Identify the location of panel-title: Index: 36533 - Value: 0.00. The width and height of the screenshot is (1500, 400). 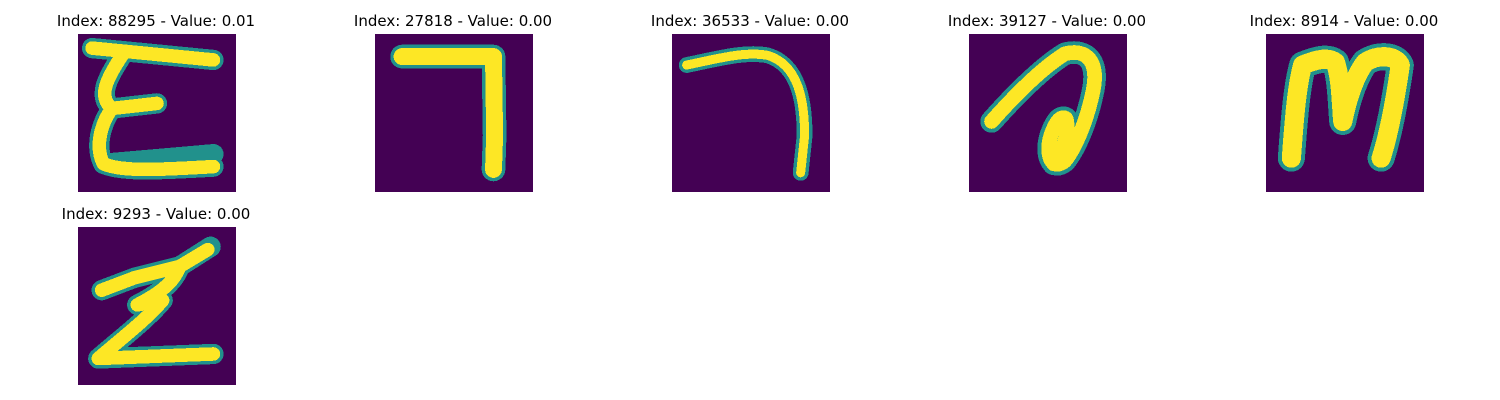
(750, 21).